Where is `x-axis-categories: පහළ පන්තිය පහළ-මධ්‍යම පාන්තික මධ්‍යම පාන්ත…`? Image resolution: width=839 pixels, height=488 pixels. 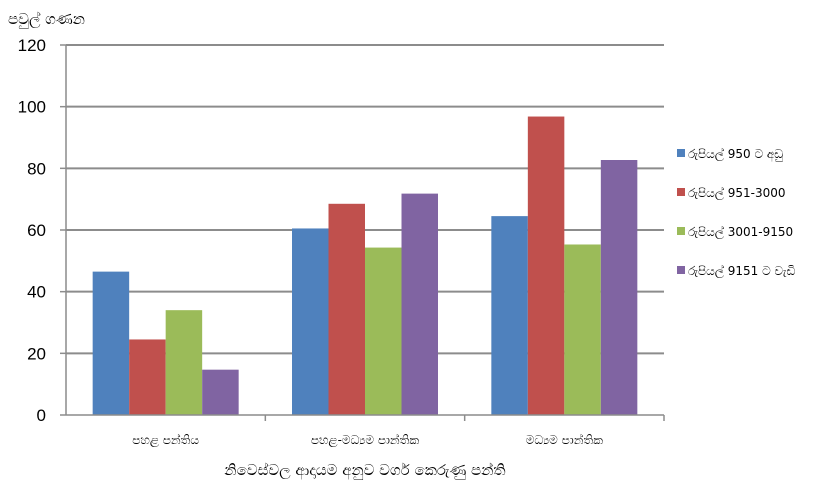
x-axis-categories: පහළ පන්තිය පහළ-මධ්‍යම පාන්තික මධ්‍යම පාන්ත… is located at coordinates (367, 440).